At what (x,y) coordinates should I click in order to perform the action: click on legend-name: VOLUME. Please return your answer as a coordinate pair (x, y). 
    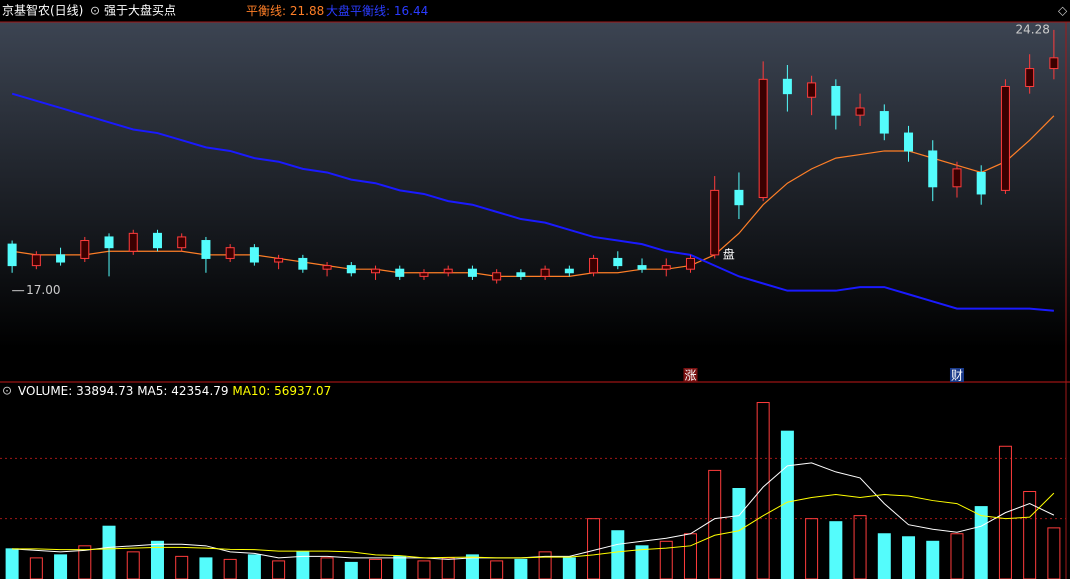
    Looking at the image, I should click on (43, 391).